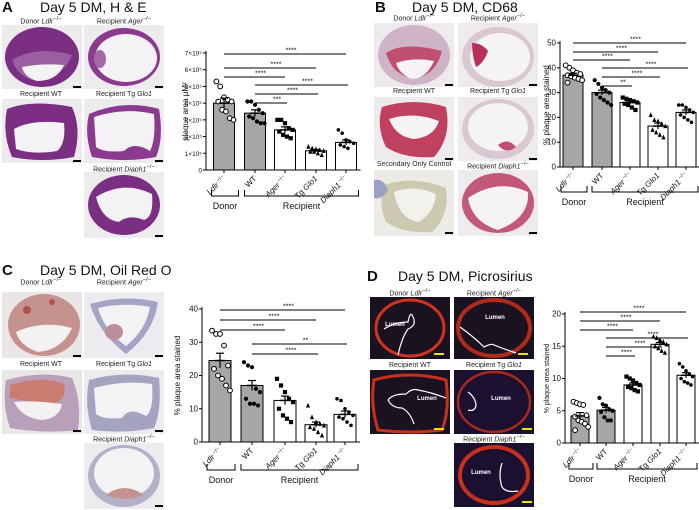  Describe the element at coordinates (597, 178) in the screenshot. I see `x-tick-label: WT` at that location.